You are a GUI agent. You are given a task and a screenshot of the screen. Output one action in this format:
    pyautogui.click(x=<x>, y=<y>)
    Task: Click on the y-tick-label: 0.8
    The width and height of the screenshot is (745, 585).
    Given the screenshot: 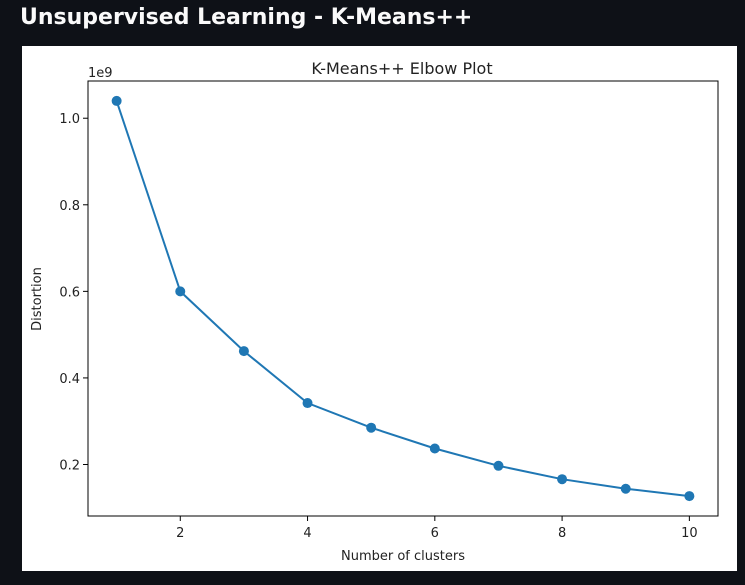 What is the action you would take?
    pyautogui.click(x=69, y=206)
    